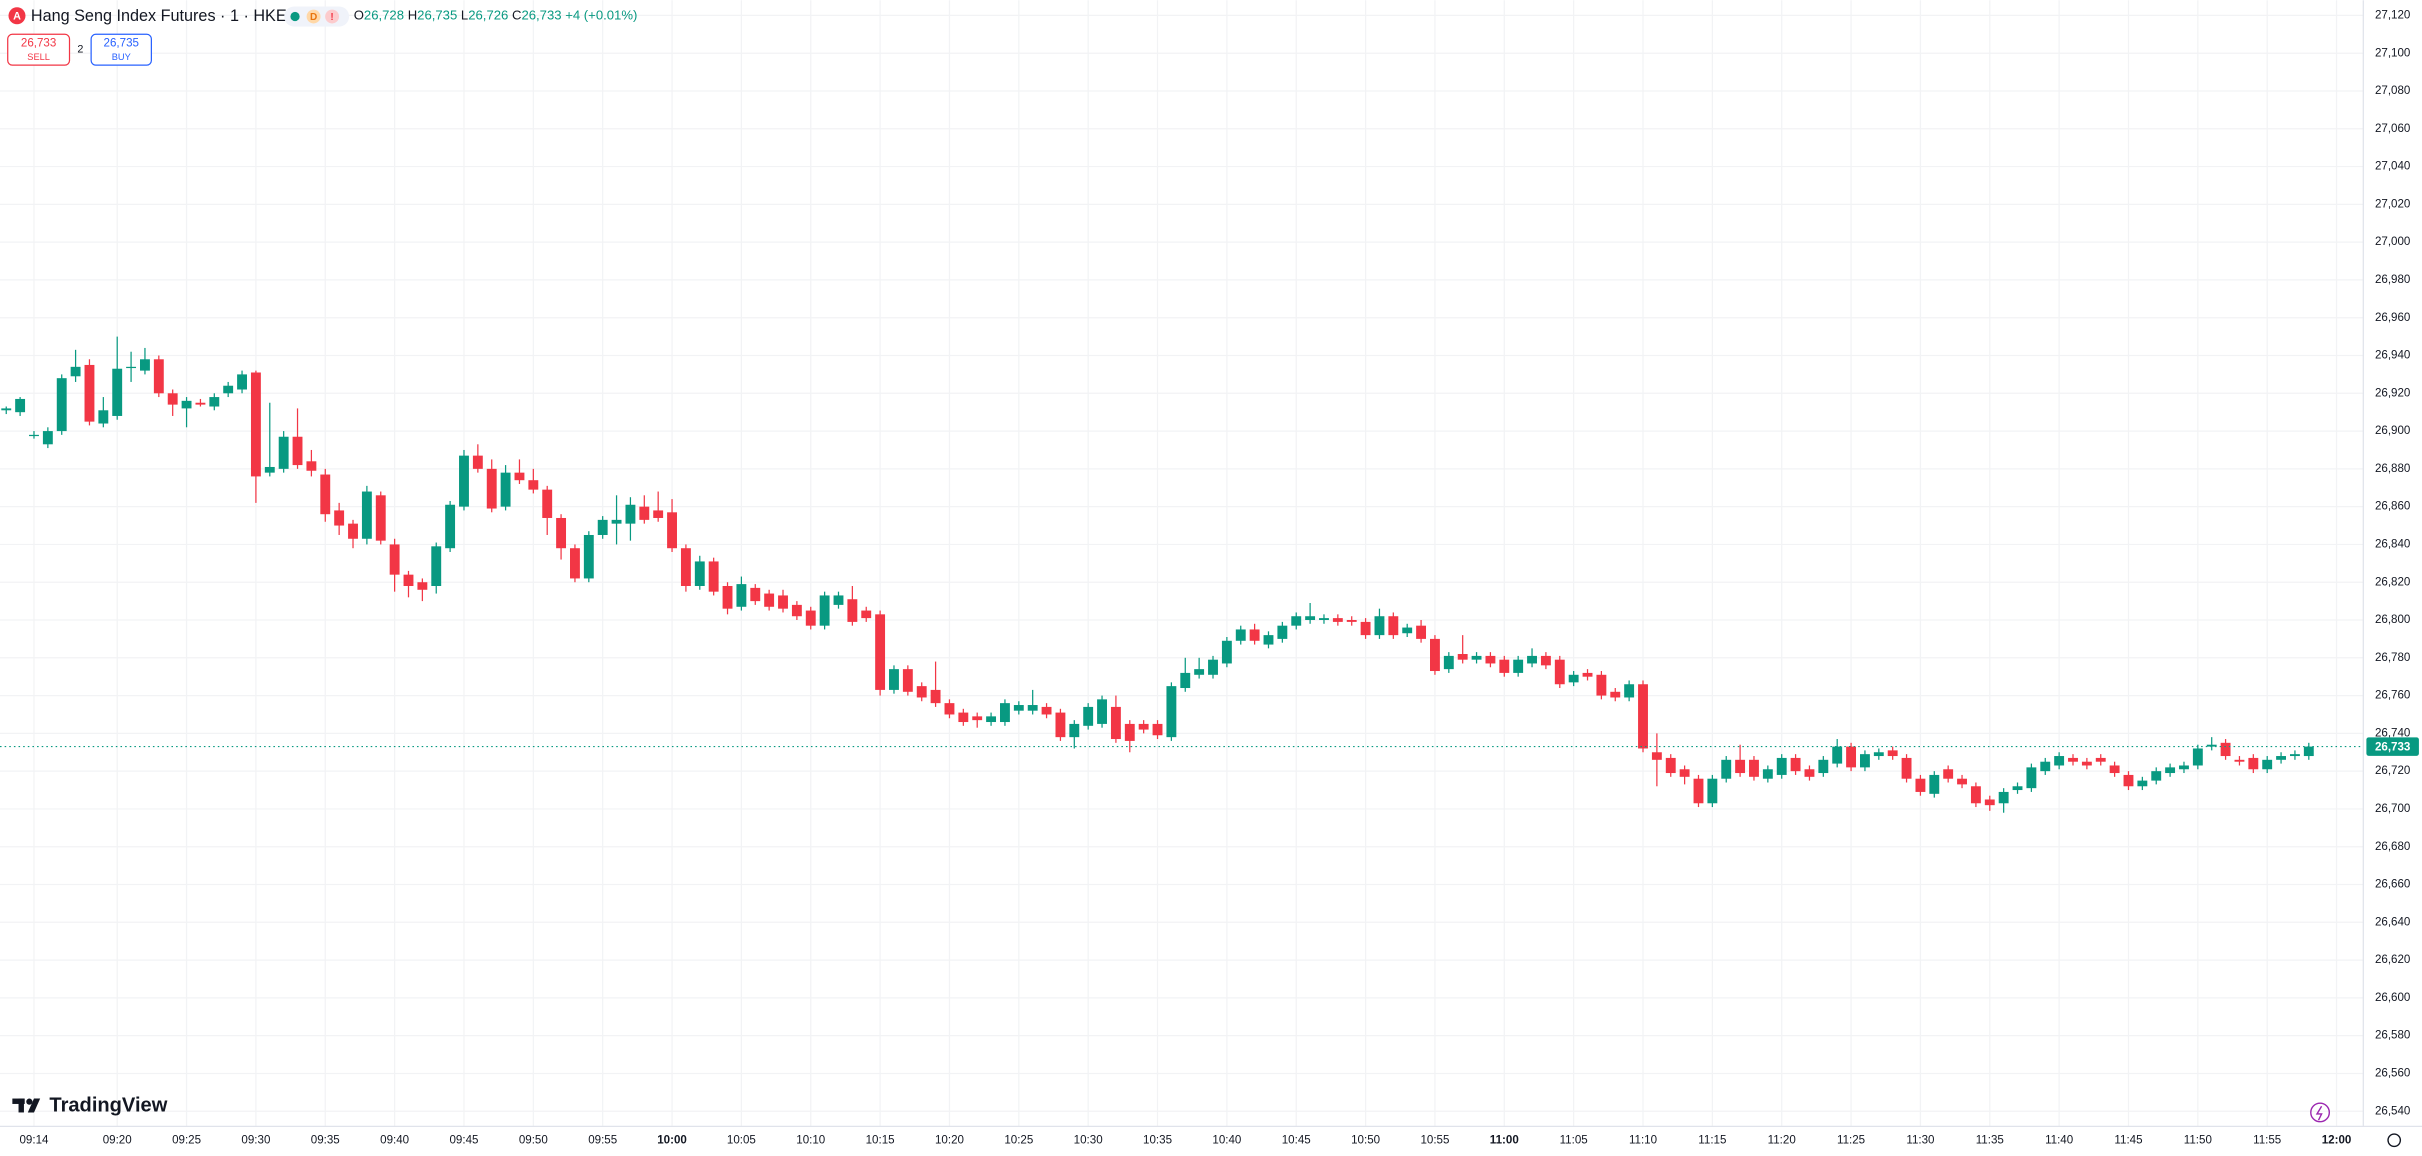 The height and width of the screenshot is (1156, 2422). I want to click on last-price-label: 26,733, so click(2393, 747).